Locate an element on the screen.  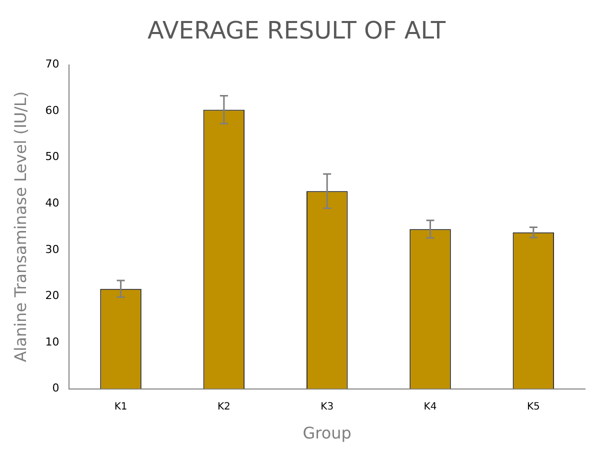
x-tick-label: K1 is located at coordinates (121, 406).